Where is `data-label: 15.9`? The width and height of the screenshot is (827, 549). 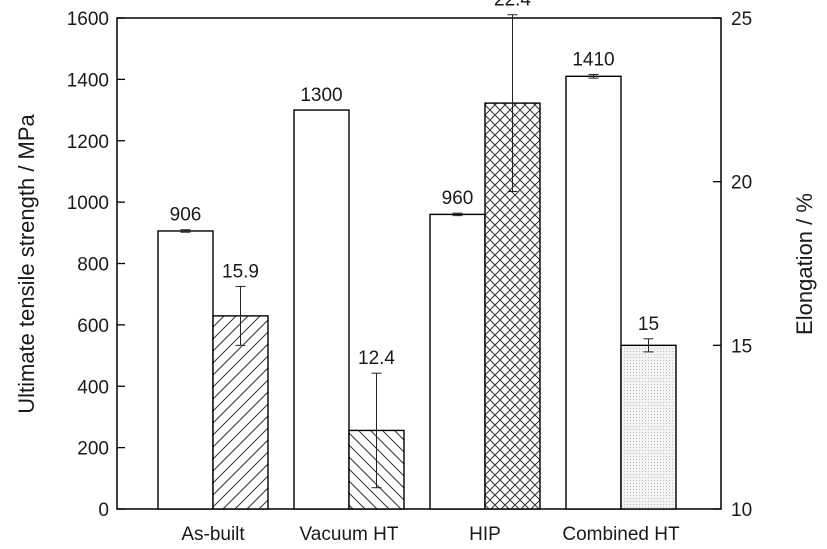
data-label: 15.9 is located at coordinates (240, 271).